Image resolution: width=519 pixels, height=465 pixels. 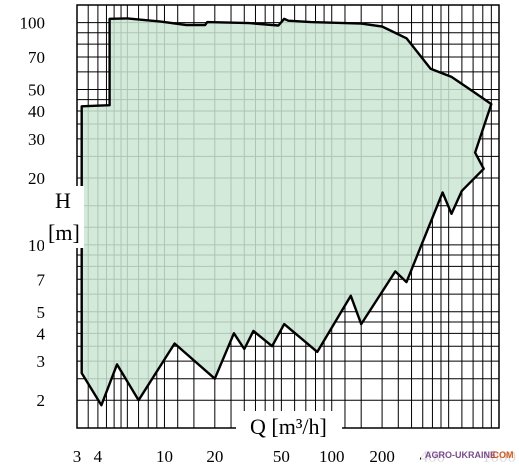 I want to click on y-tick-label: 100, so click(x=33, y=23).